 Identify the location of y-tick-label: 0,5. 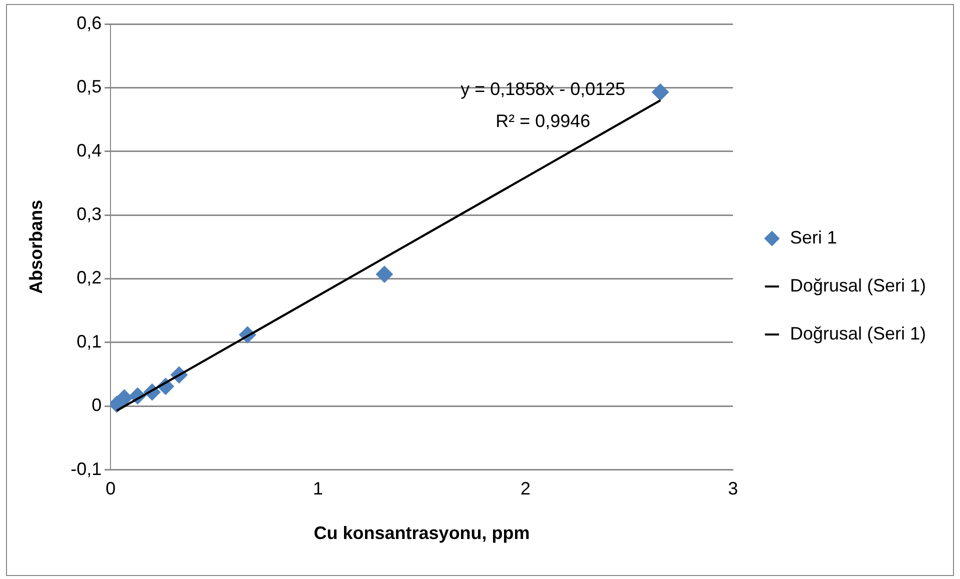
(89, 86).